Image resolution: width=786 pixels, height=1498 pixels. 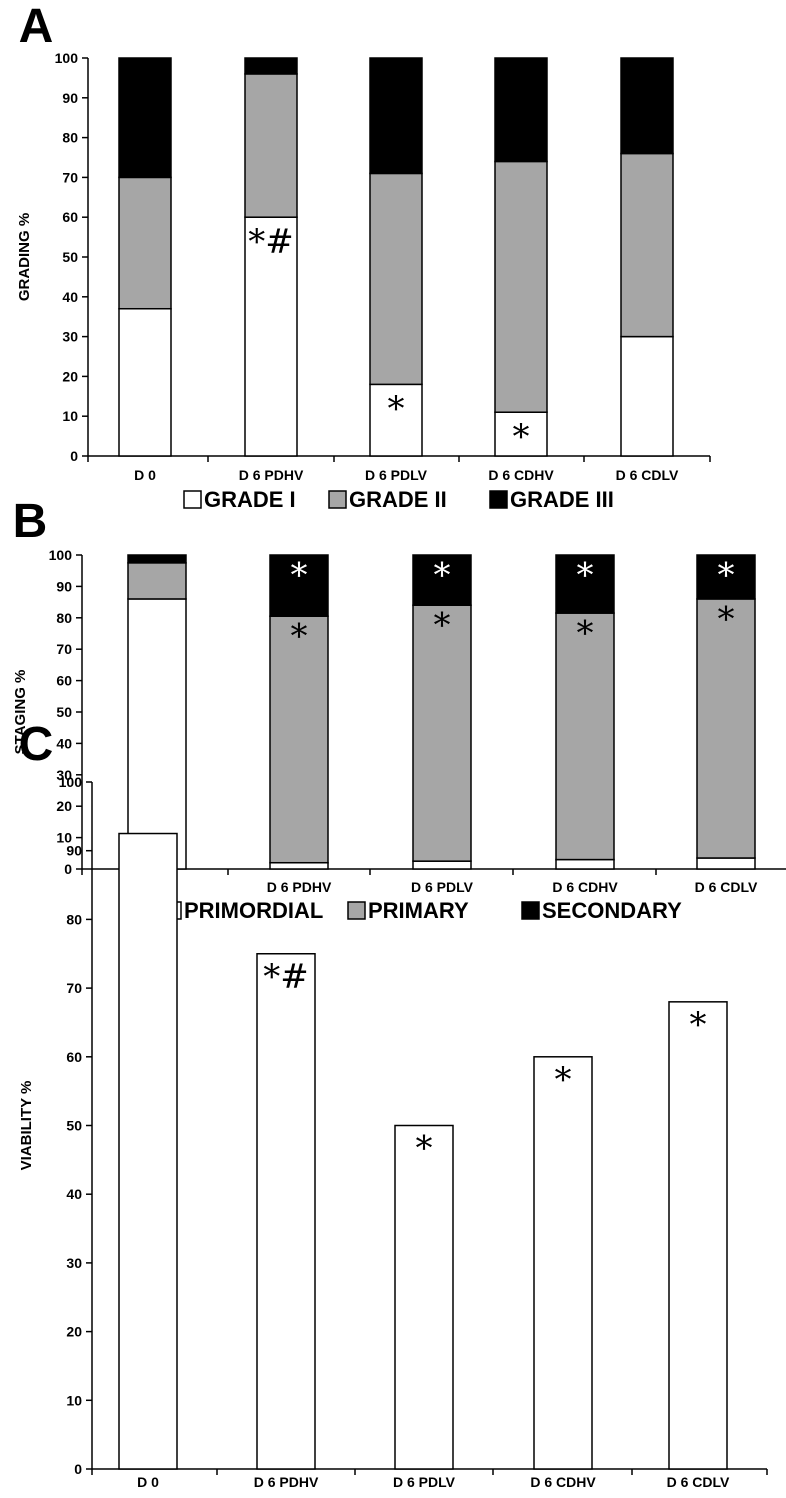 I want to click on x-tick-label: D 6 CDHV, so click(x=563, y=1482).